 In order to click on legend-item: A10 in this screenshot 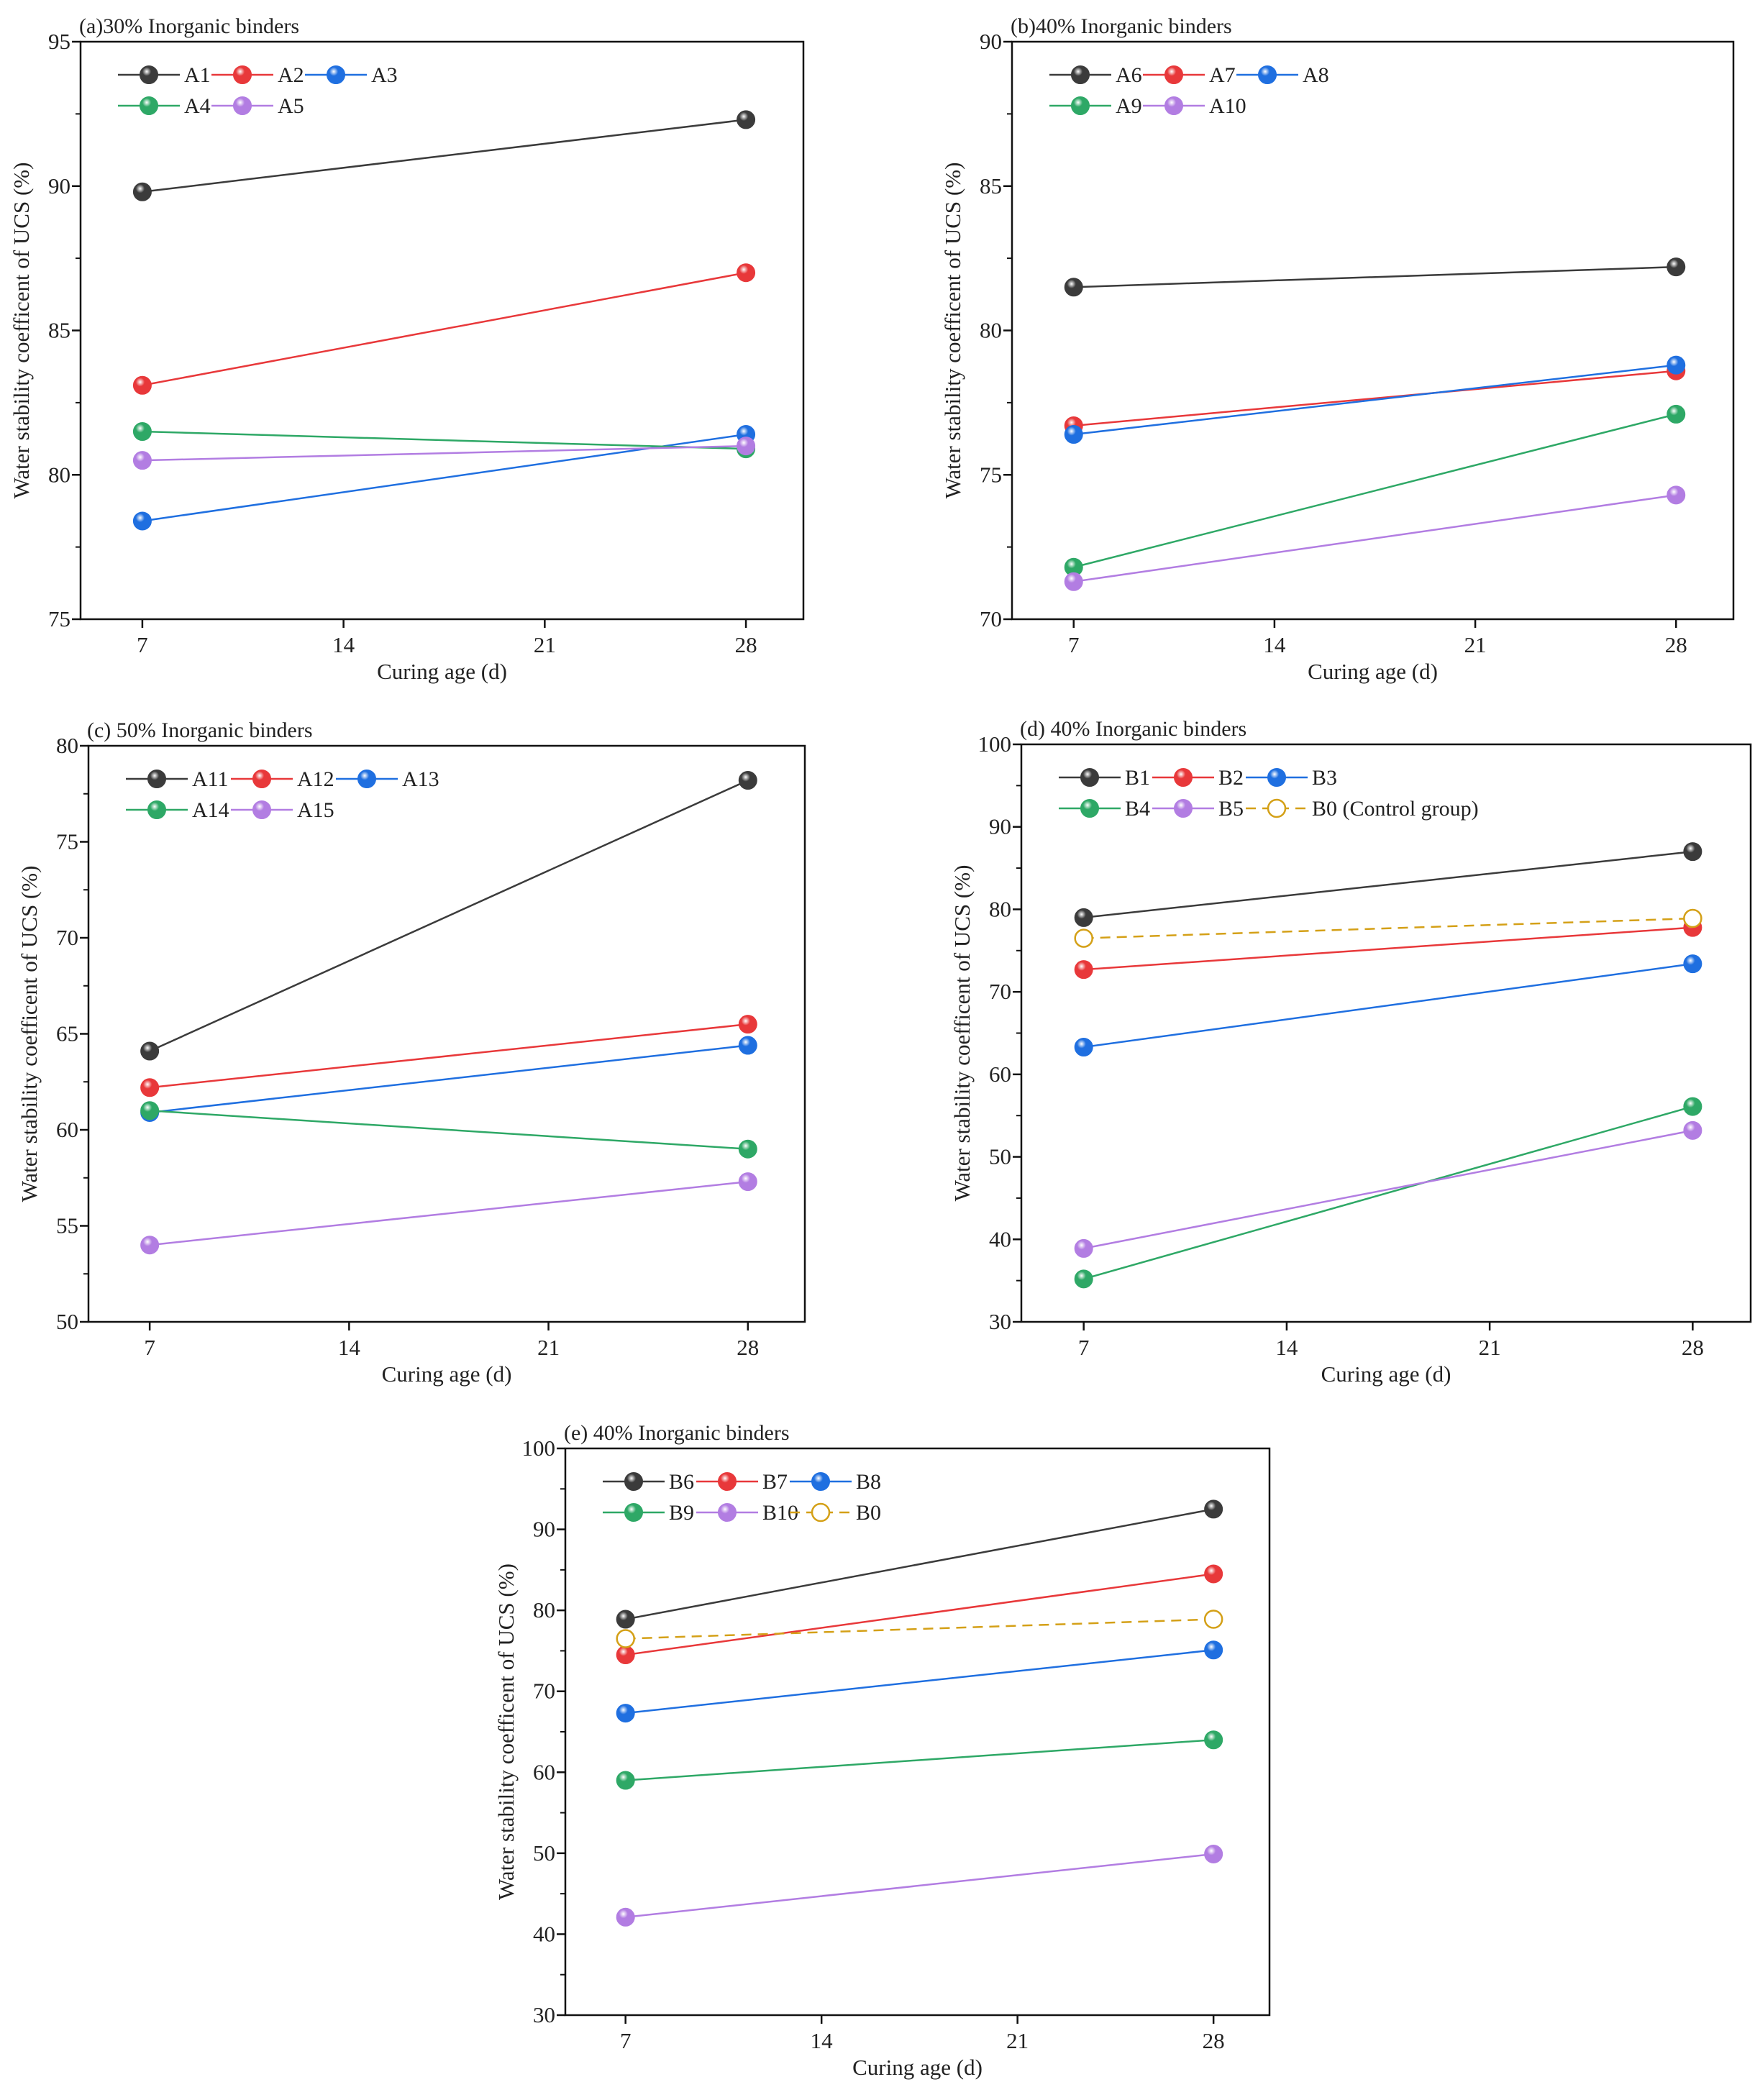, I will do `click(1195, 106)`.